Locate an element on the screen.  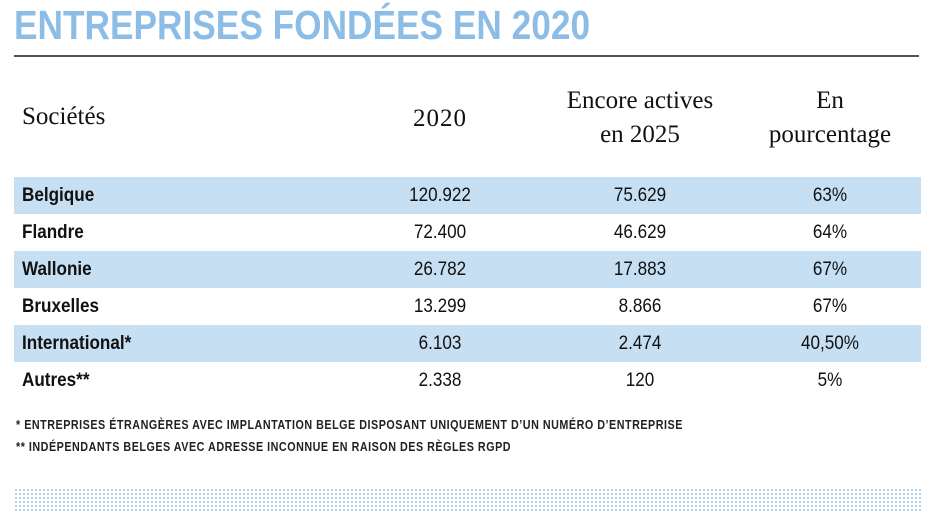
table-row: Belgique 120.922 75.629 63% is located at coordinates (467, 195).